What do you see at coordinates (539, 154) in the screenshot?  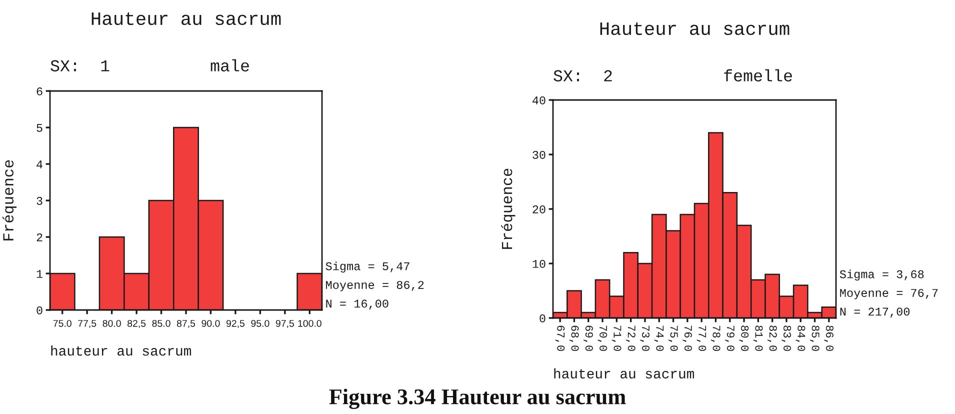 I see `y-tick-label: 30` at bounding box center [539, 154].